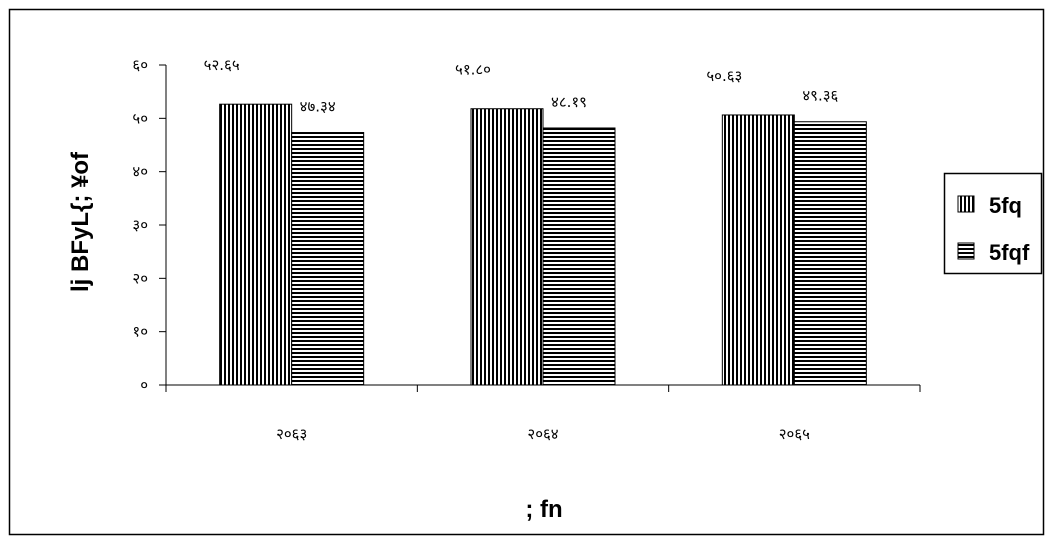 The height and width of the screenshot is (548, 1053). What do you see at coordinates (966, 251) in the screenshot?
I see `legend-swatch-5fqf` at bounding box center [966, 251].